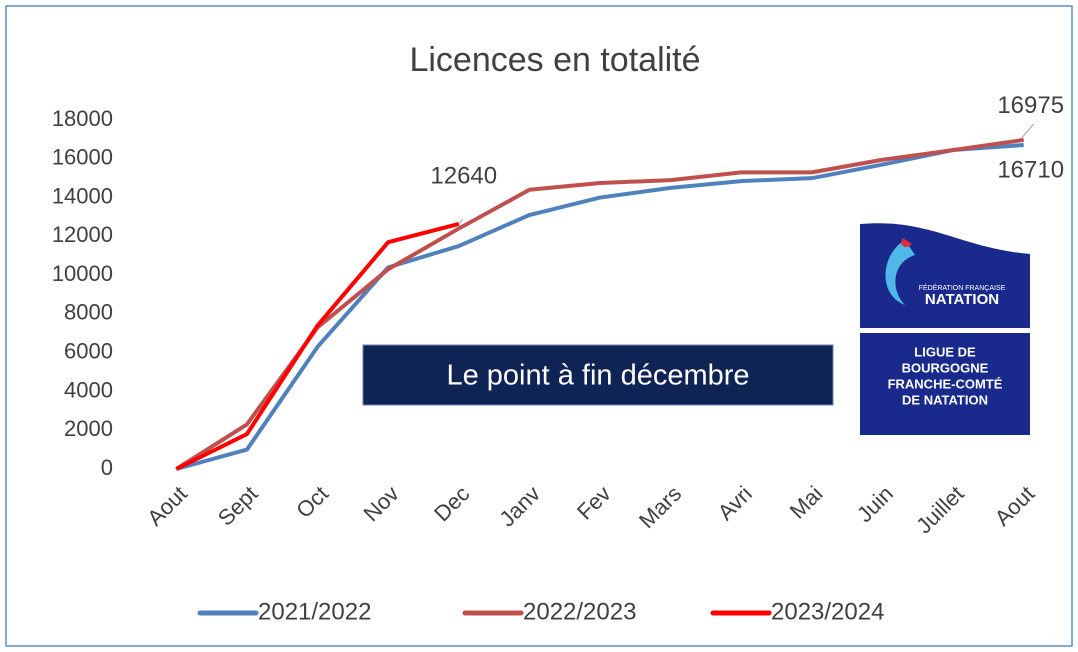  I want to click on logo-bottom, so click(945, 384).